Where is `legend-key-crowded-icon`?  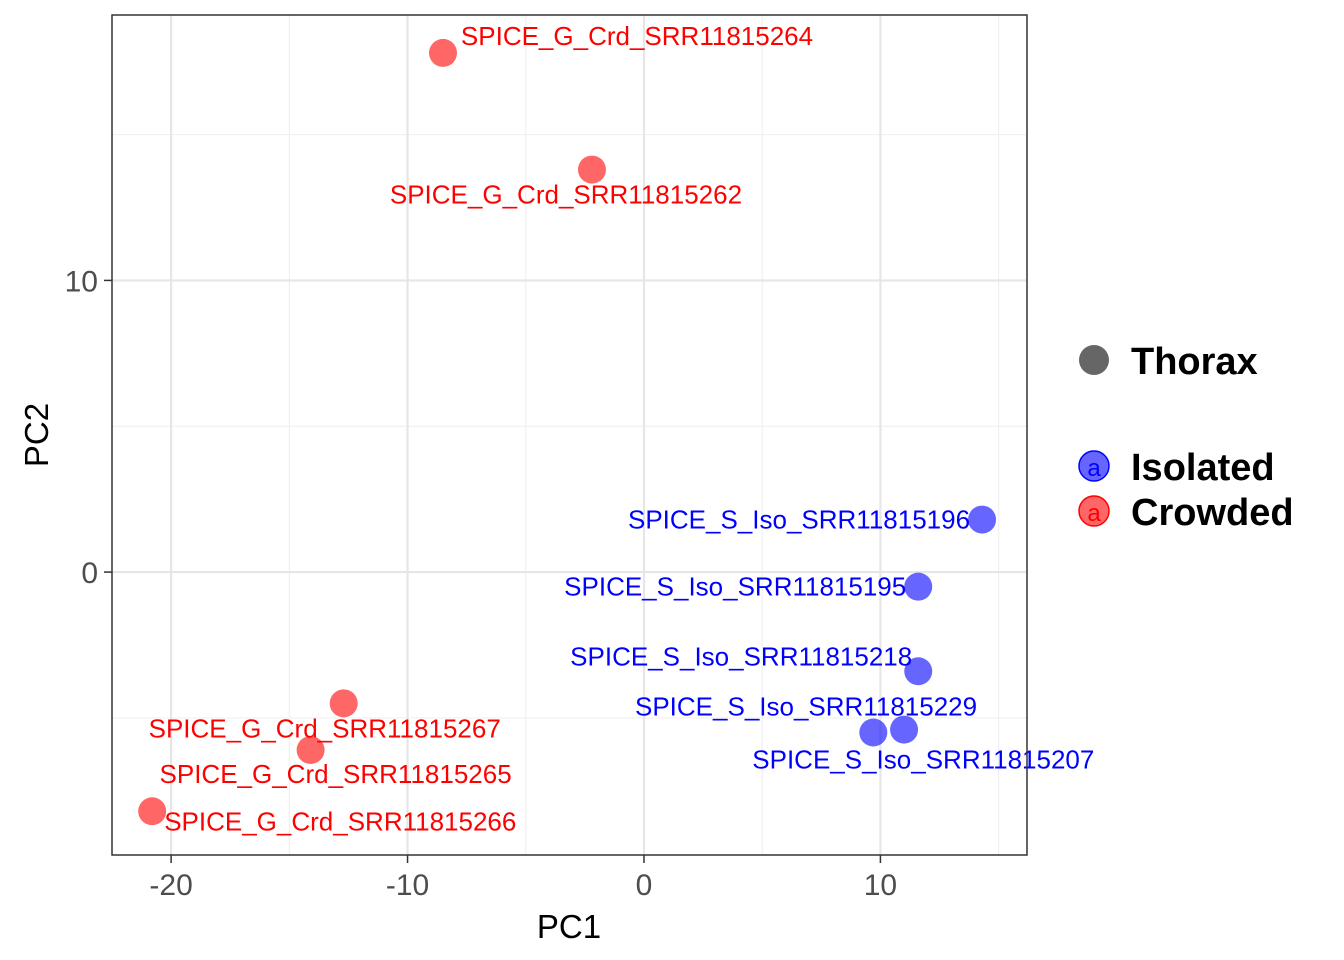
legend-key-crowded-icon is located at coordinates (1094, 511).